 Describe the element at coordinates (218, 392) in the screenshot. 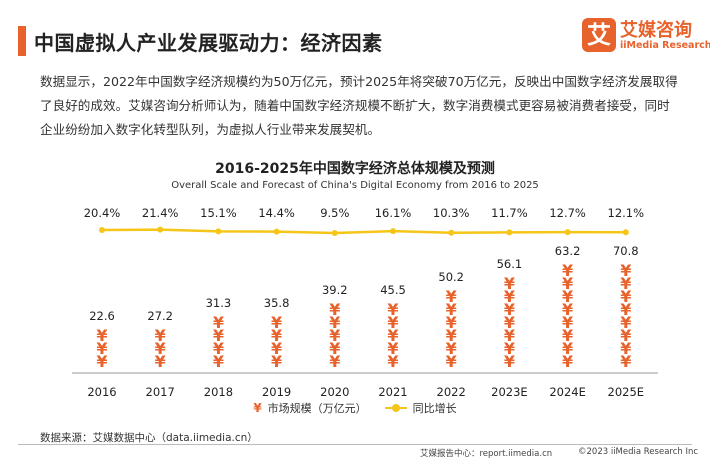

I see `x-tick-label-2018: 2018` at that location.